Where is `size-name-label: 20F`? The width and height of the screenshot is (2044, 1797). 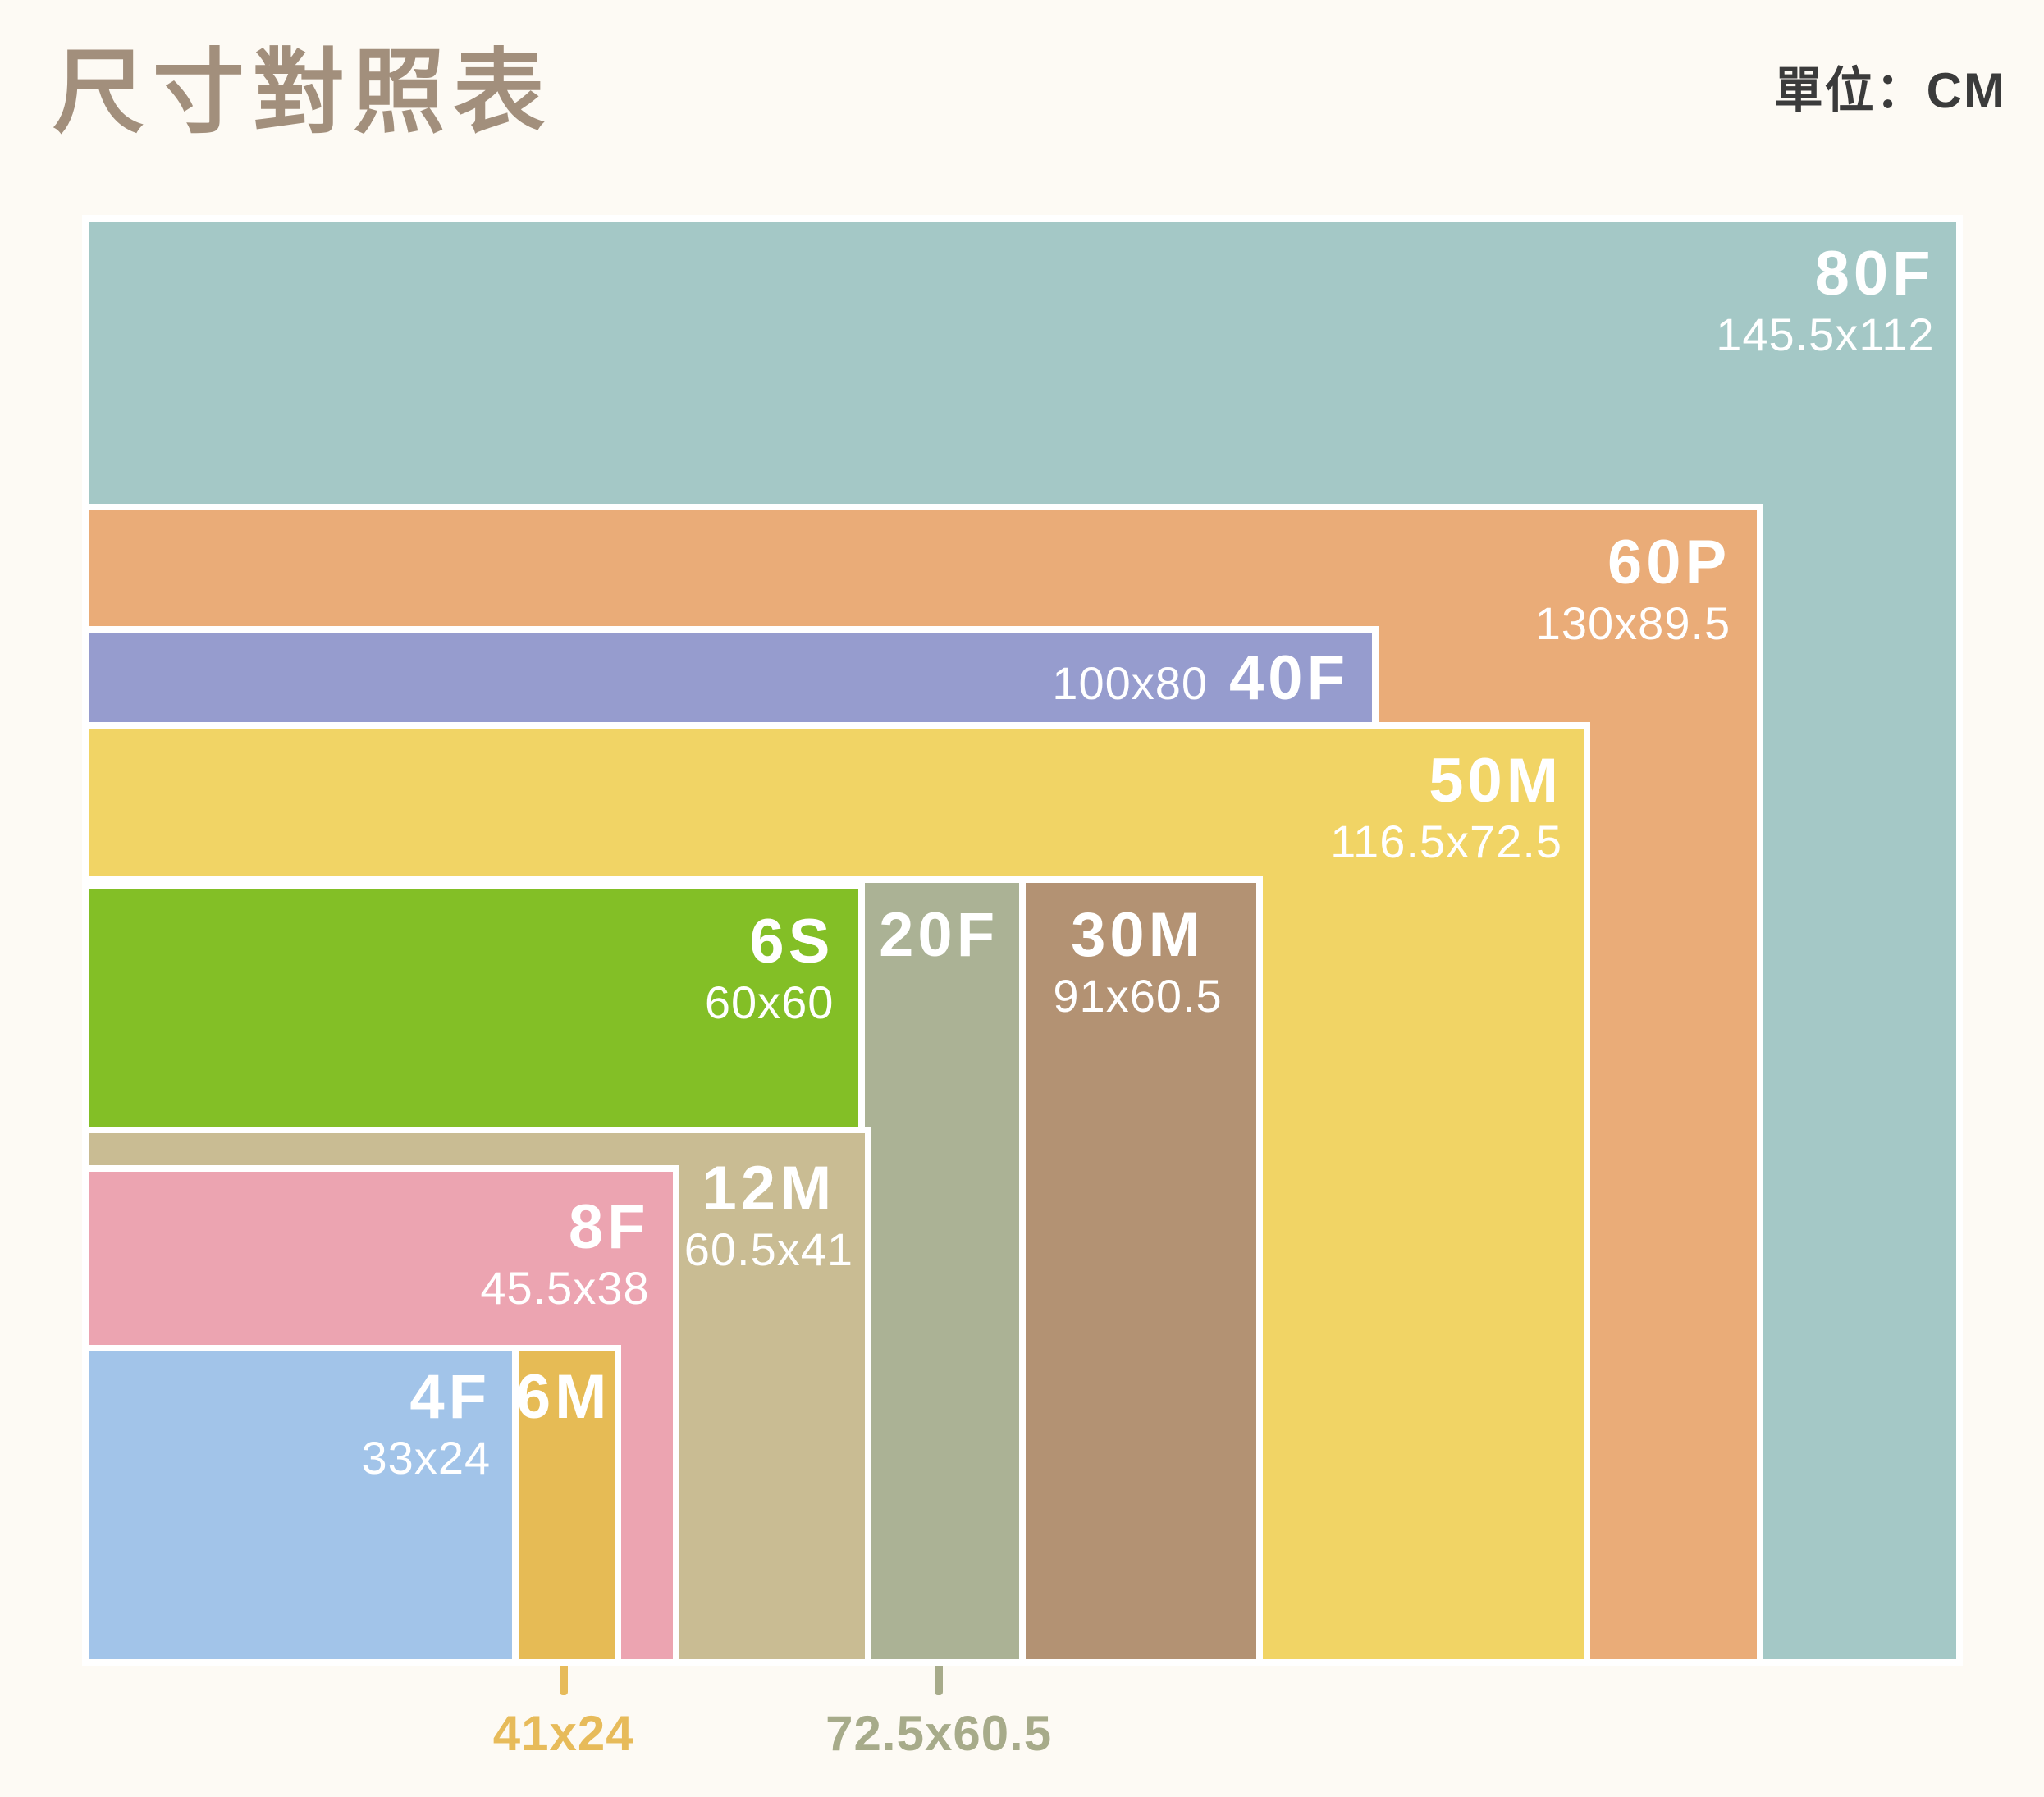
size-name-label: 20F is located at coordinates (939, 935).